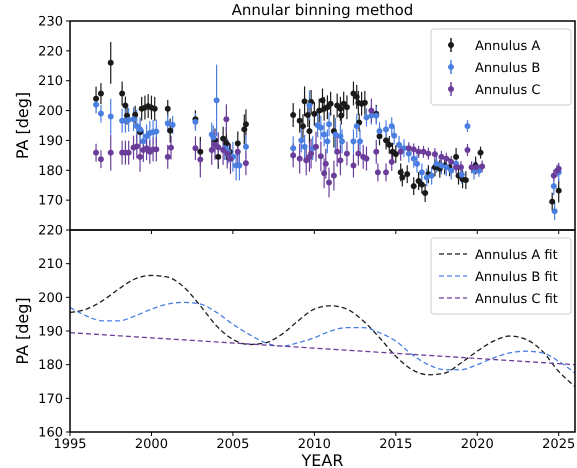 This screenshot has height=468, width=577. Describe the element at coordinates (314, 444) in the screenshot. I see `x-tick-label: 2010` at that location.